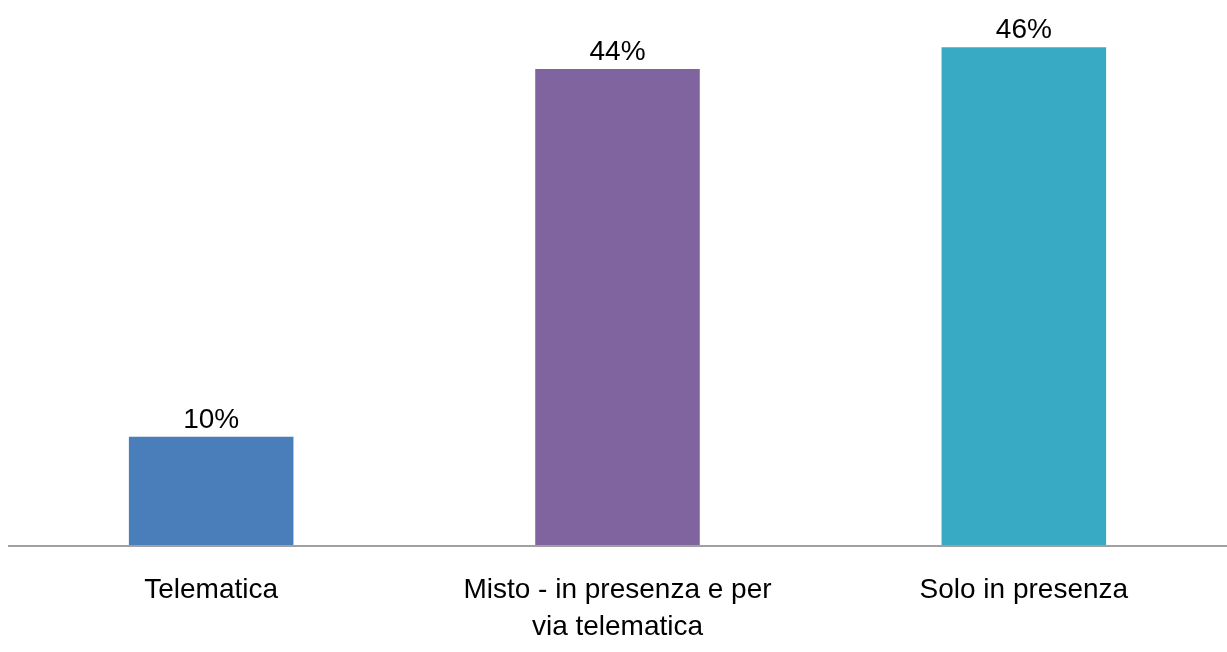 The image size is (1227, 652). Describe the element at coordinates (211, 589) in the screenshot. I see `x-tick-label: Telematica` at that location.